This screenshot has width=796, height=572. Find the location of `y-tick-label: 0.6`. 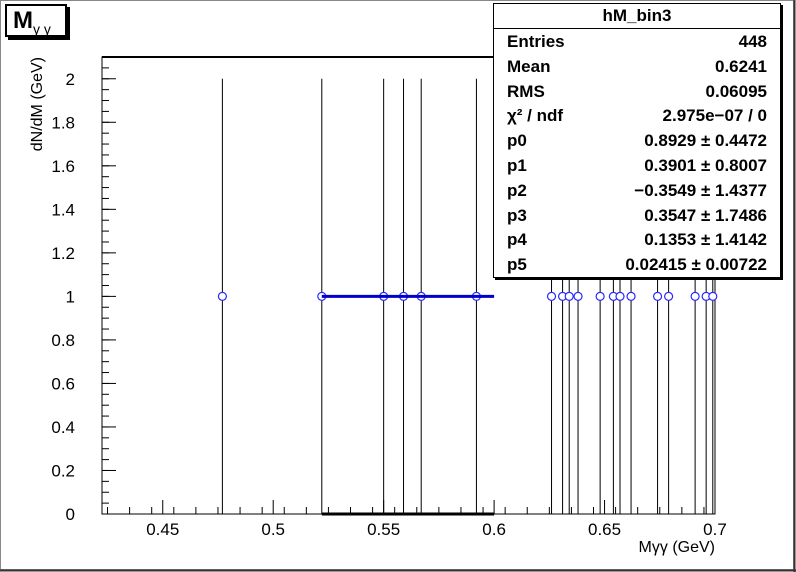

y-tick-label: 0.6 is located at coordinates (63, 383).